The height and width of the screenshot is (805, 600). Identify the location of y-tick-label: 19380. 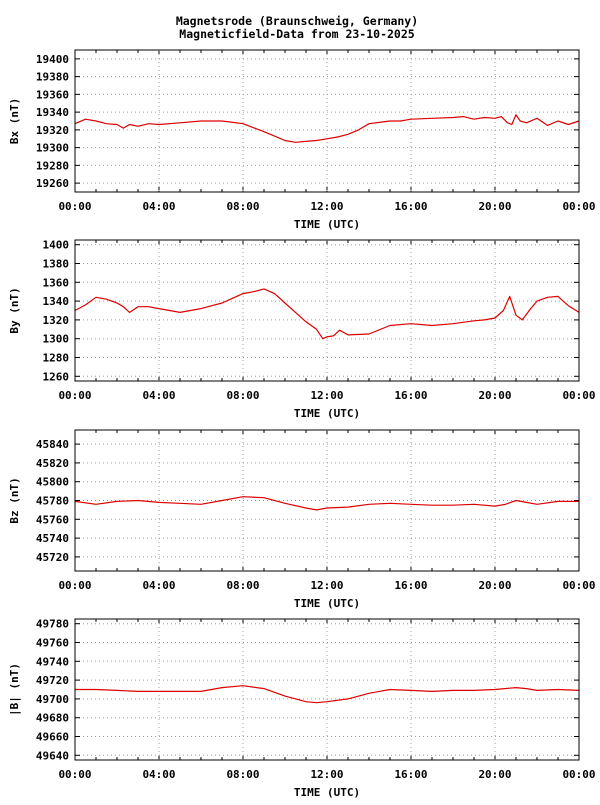
(52, 77).